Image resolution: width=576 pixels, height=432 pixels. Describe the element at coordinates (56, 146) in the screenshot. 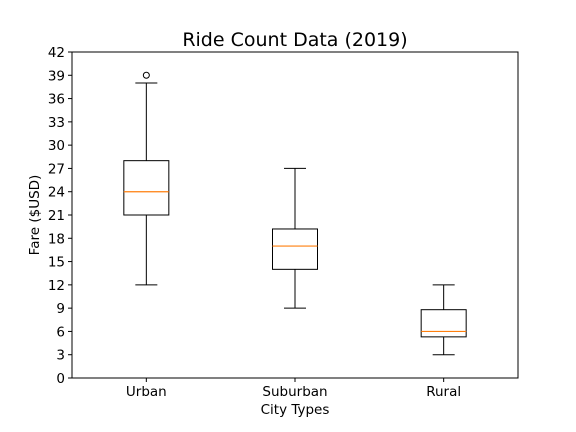

I see `y-tick-label: 30` at that location.